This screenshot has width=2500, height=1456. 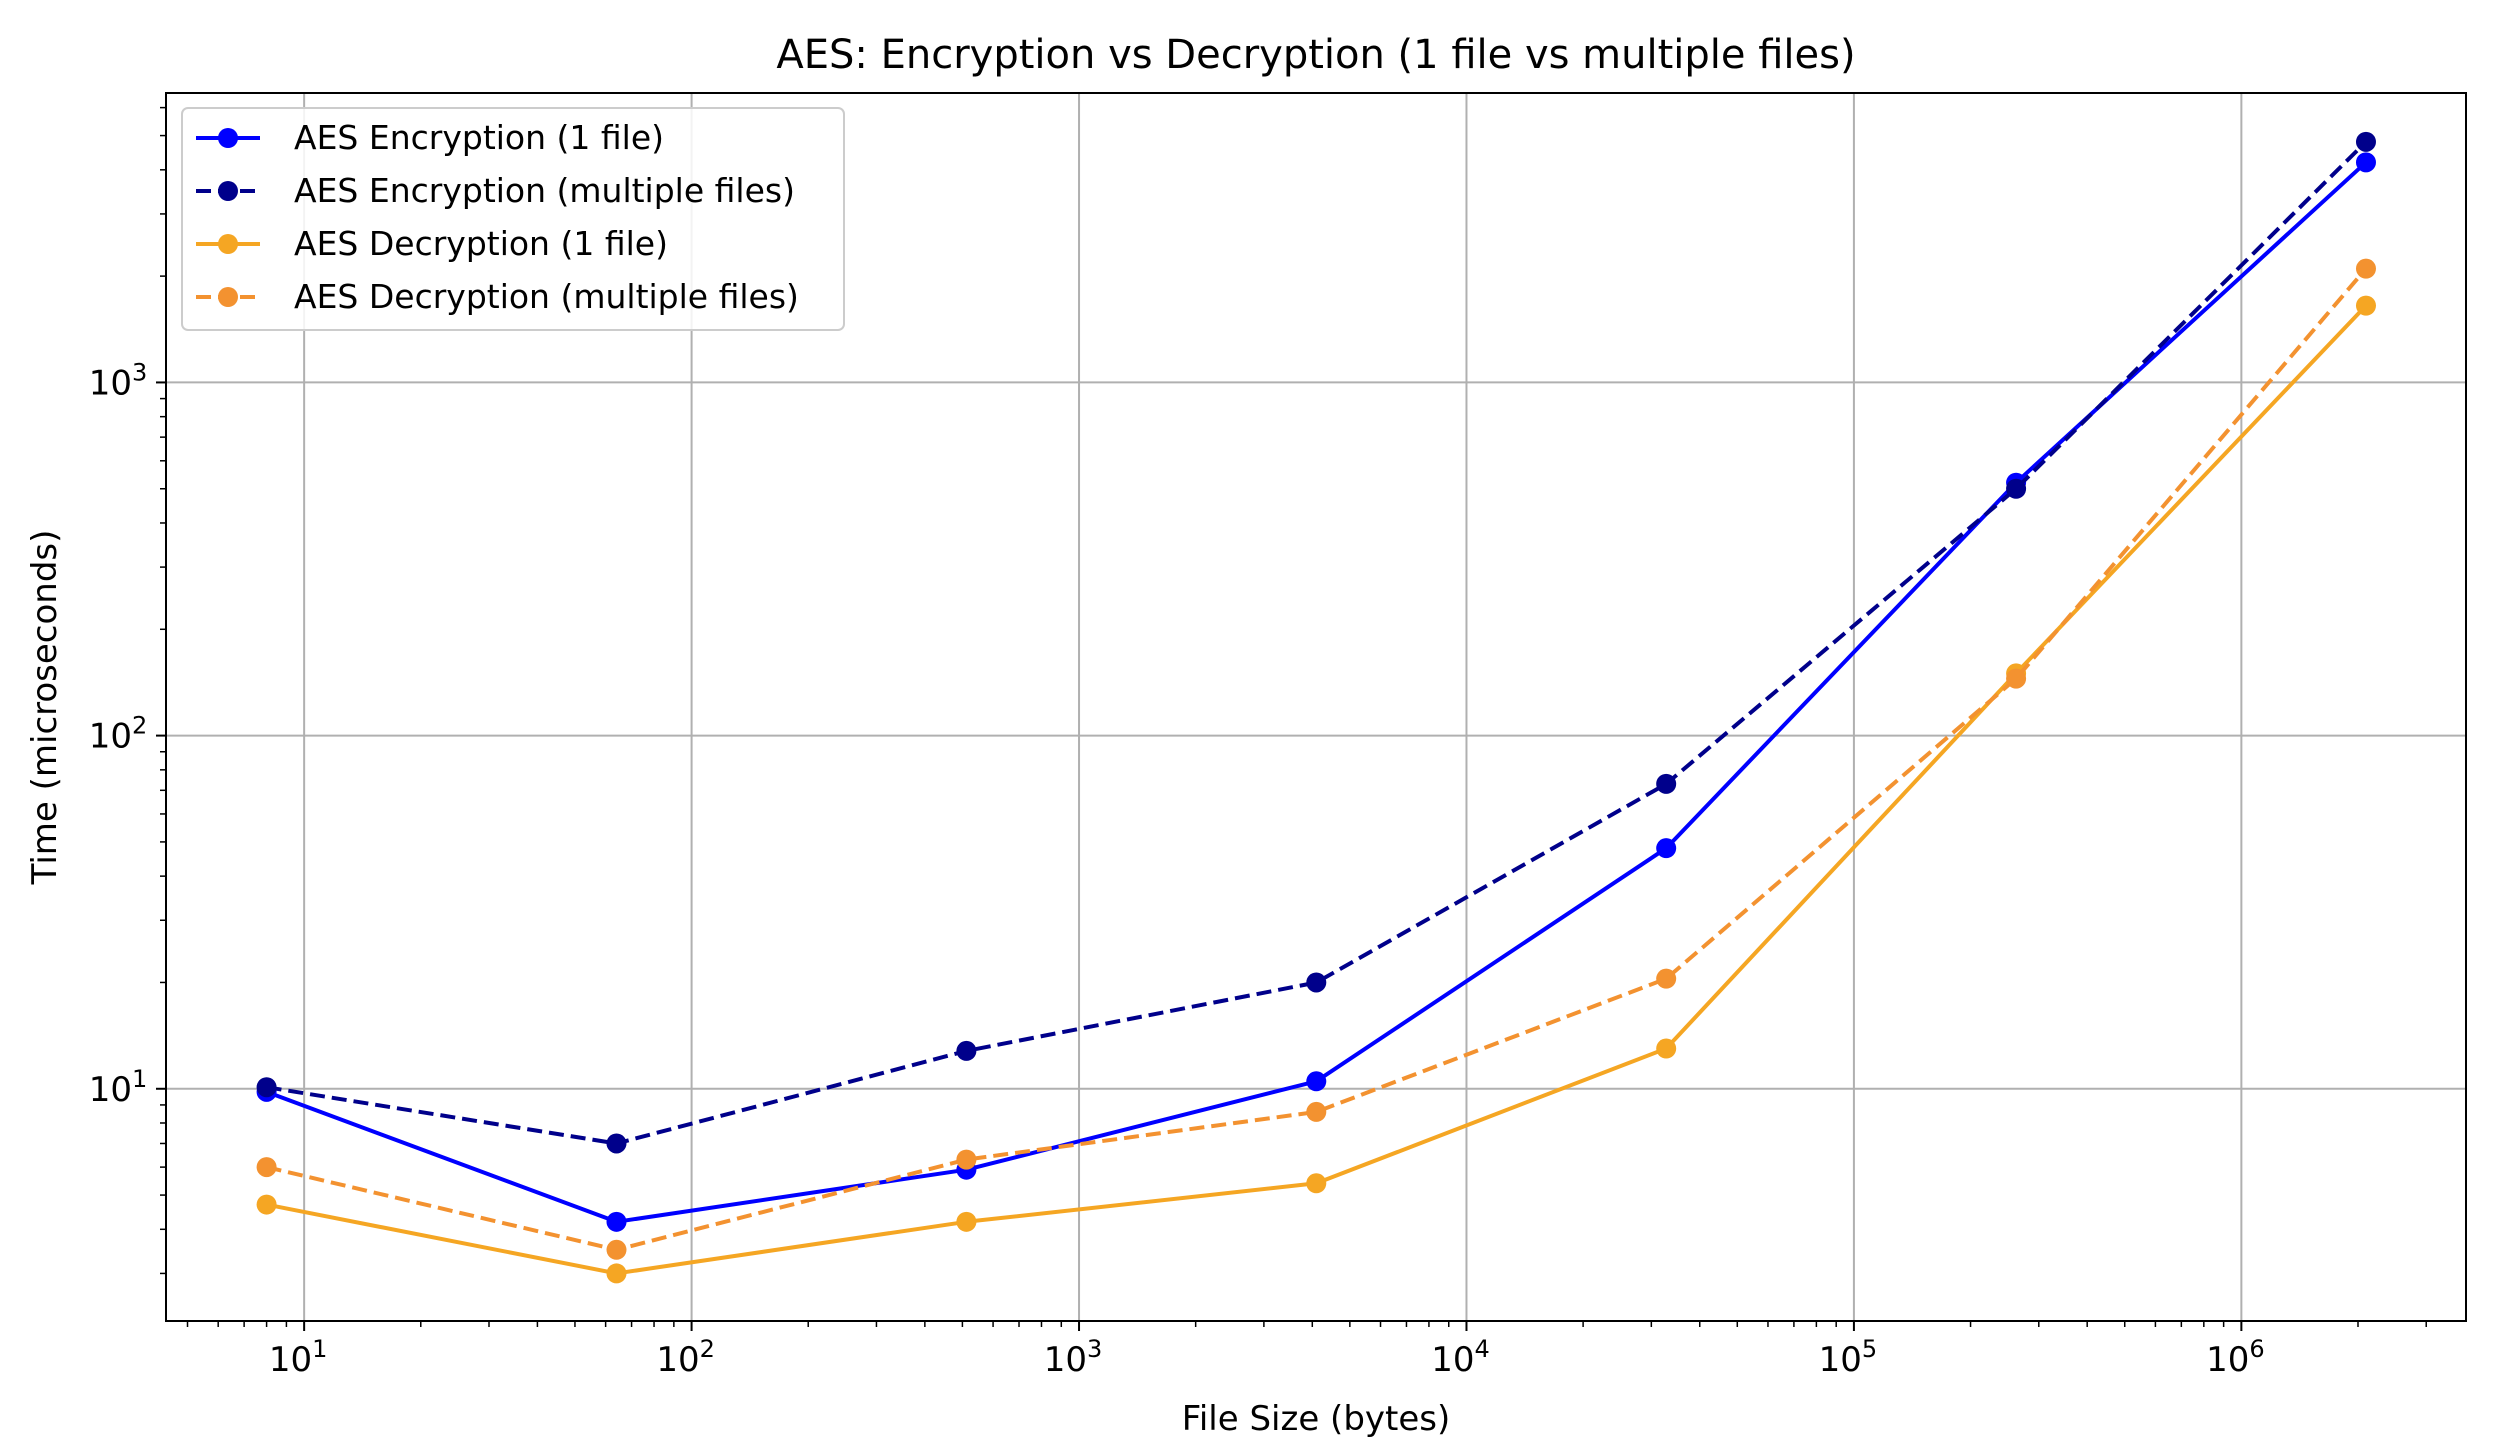 What do you see at coordinates (481, 243) in the screenshot?
I see `legend-label-3: AES Decryption (1 file)` at bounding box center [481, 243].